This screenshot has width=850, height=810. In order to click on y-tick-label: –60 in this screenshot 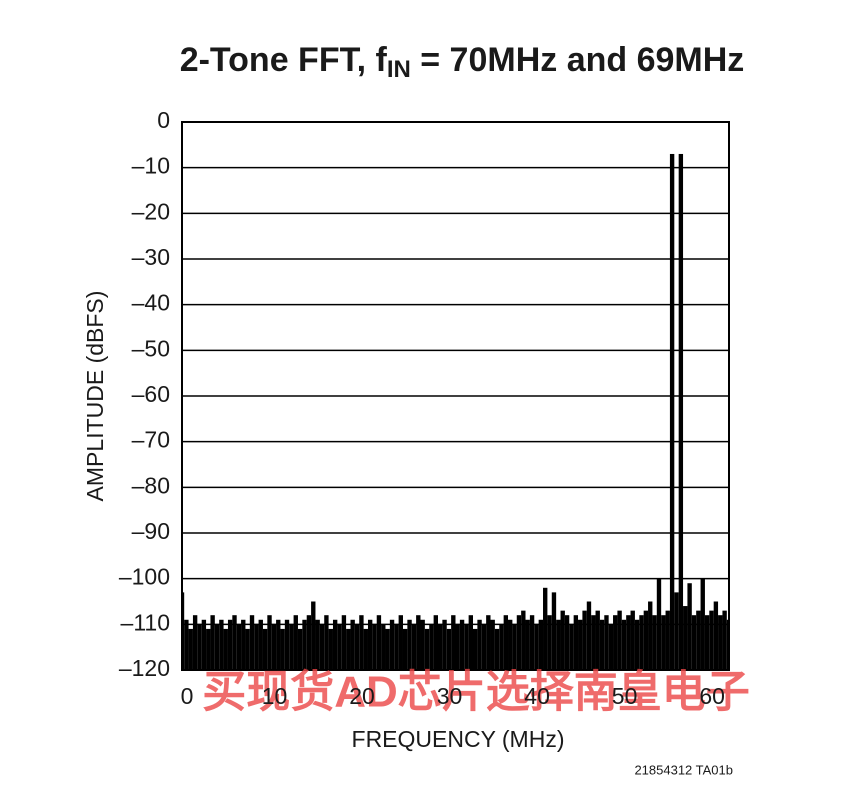, I will do `click(151, 394)`.